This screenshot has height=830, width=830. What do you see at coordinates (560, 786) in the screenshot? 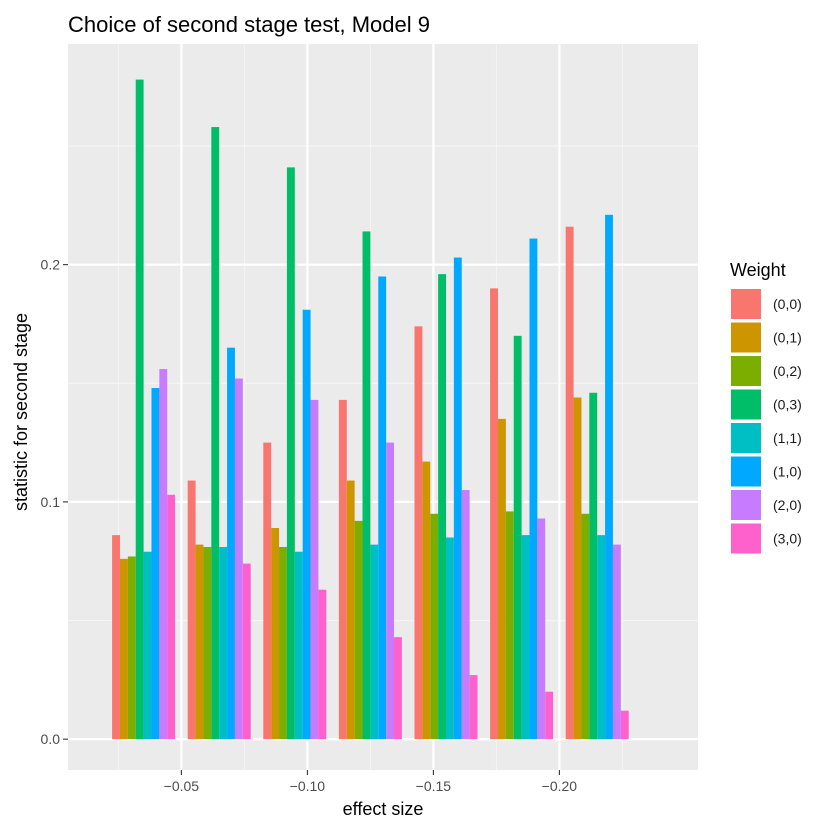
I see `x-tick-label: −0.20` at bounding box center [560, 786].